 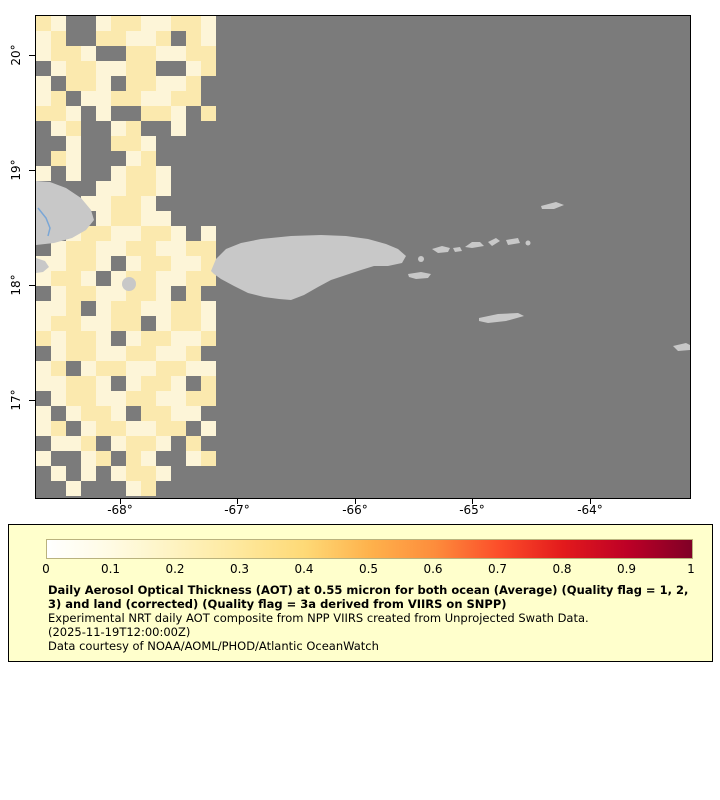 What do you see at coordinates (494, 242) in the screenshot?
I see `island-virgin-gorda` at bounding box center [494, 242].